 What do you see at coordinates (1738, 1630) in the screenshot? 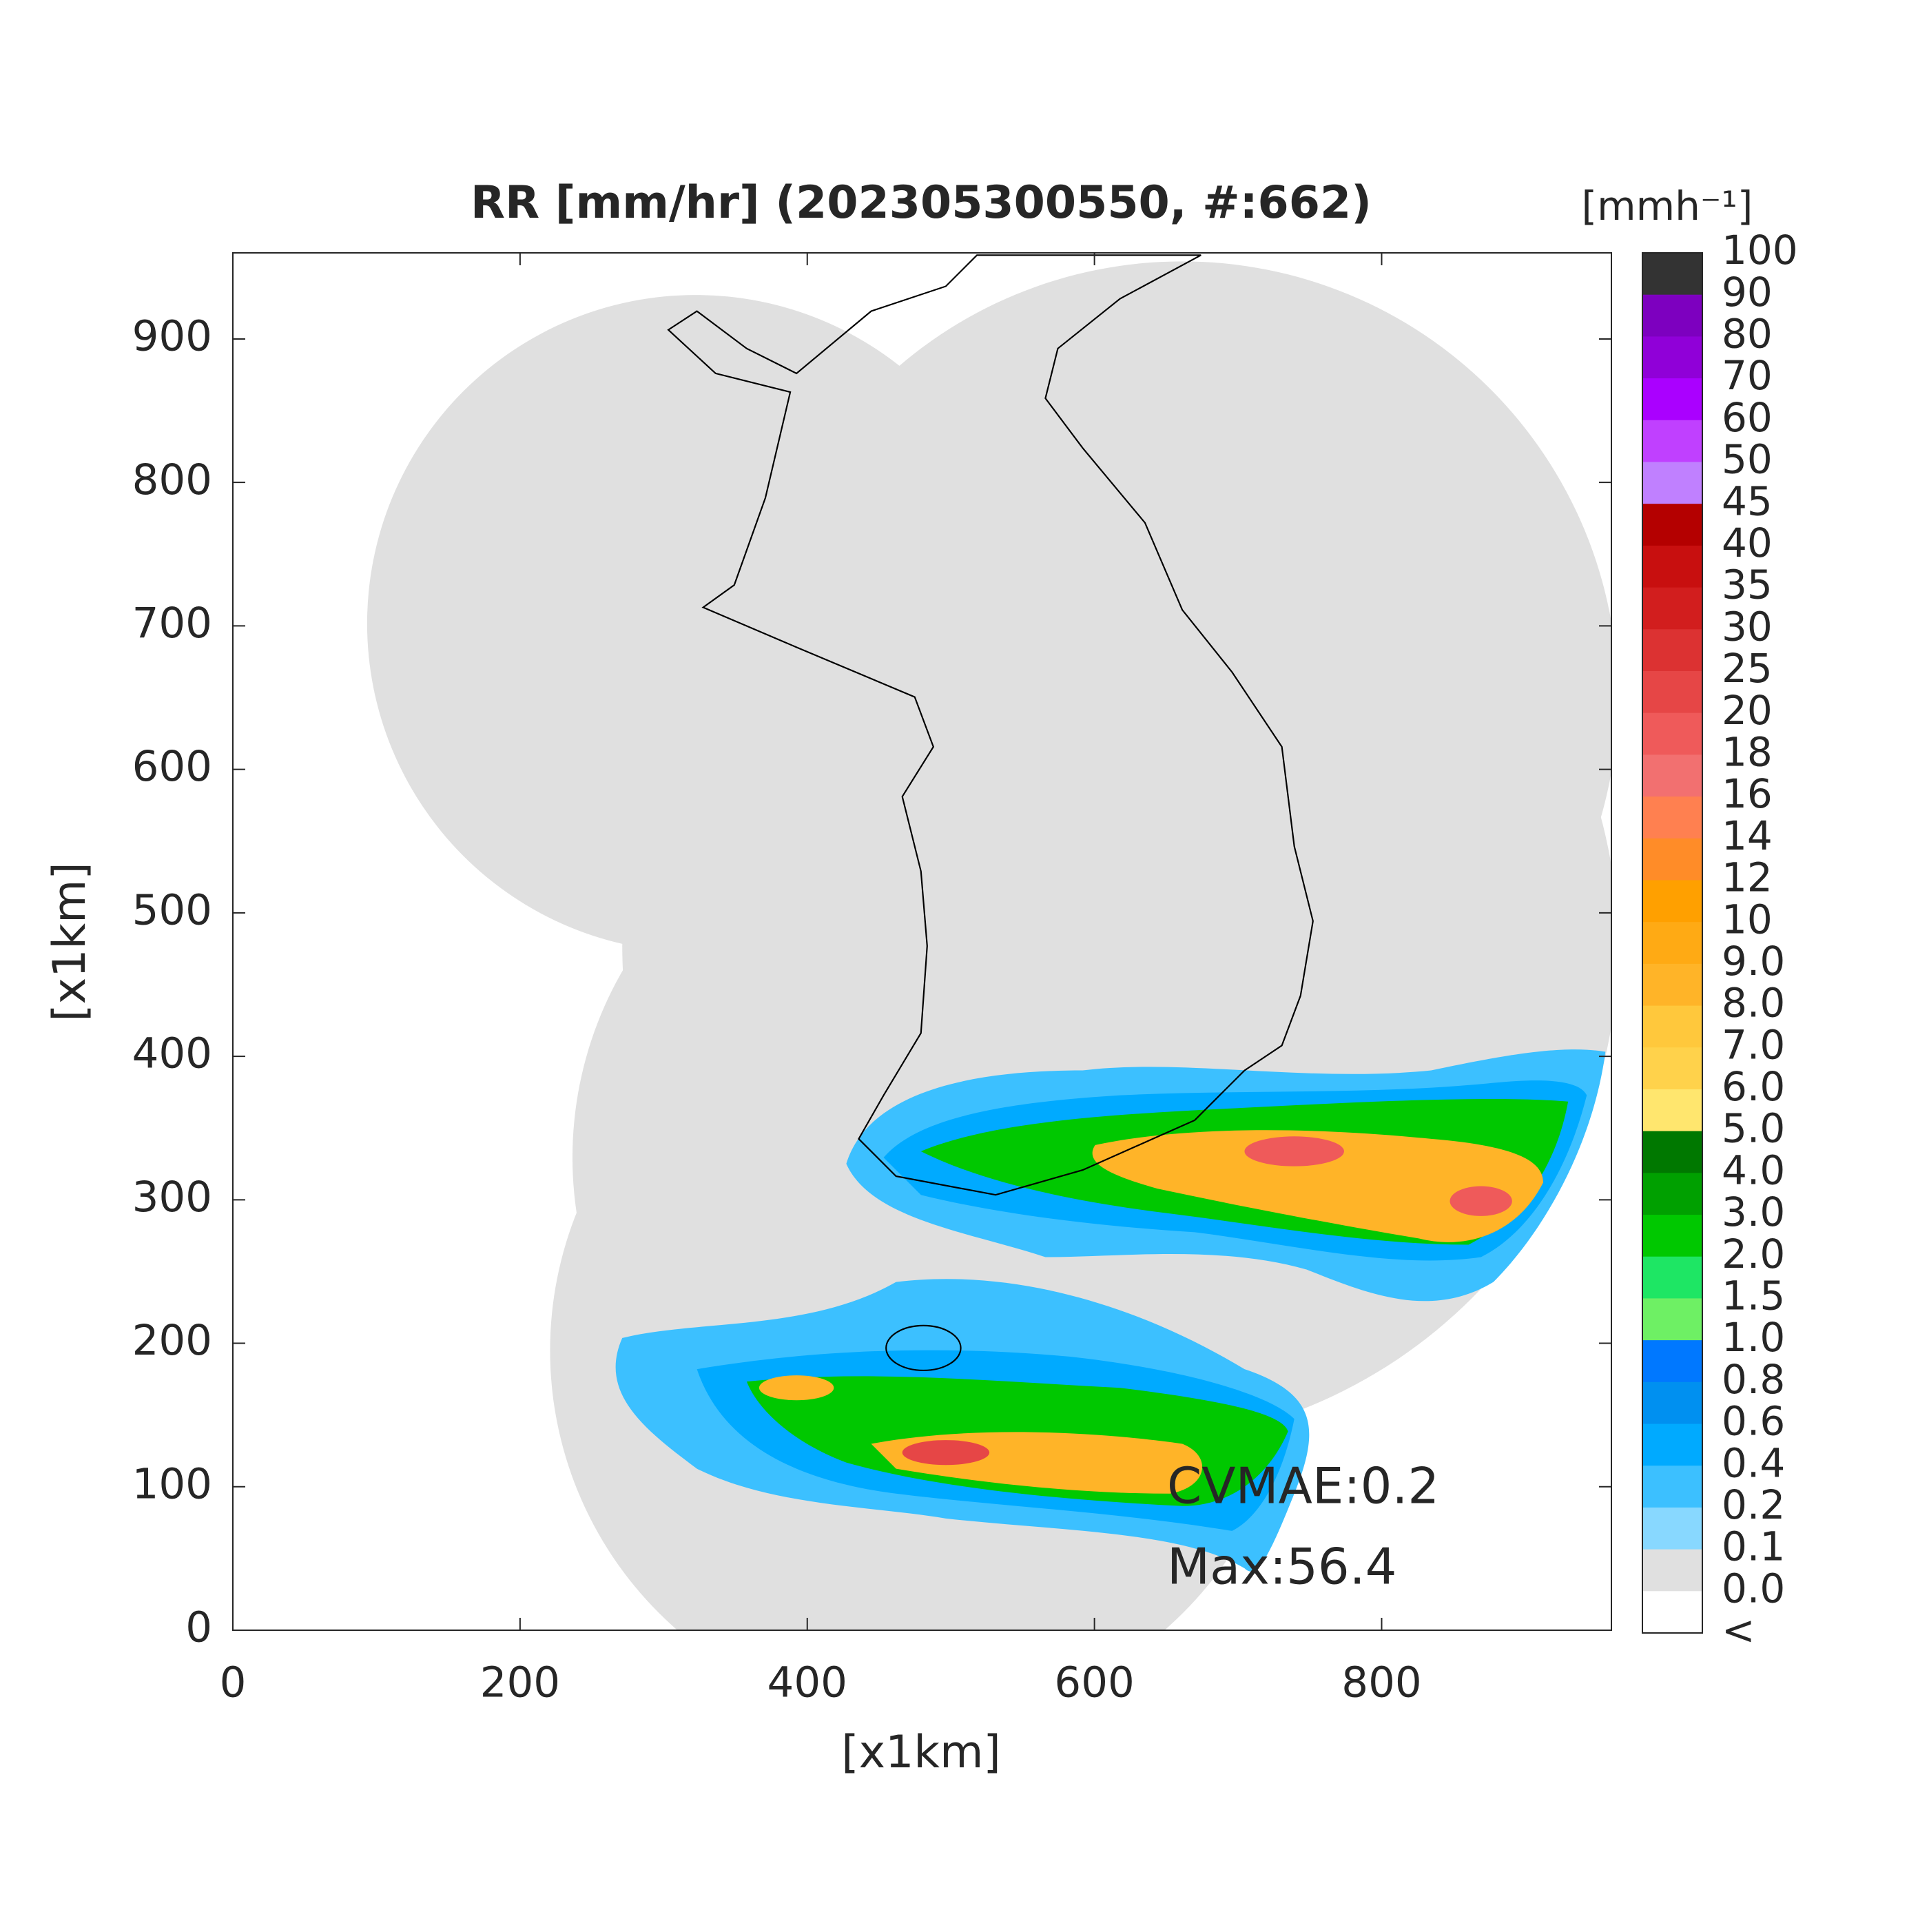
I see `colorbar-label: <` at bounding box center [1738, 1630].